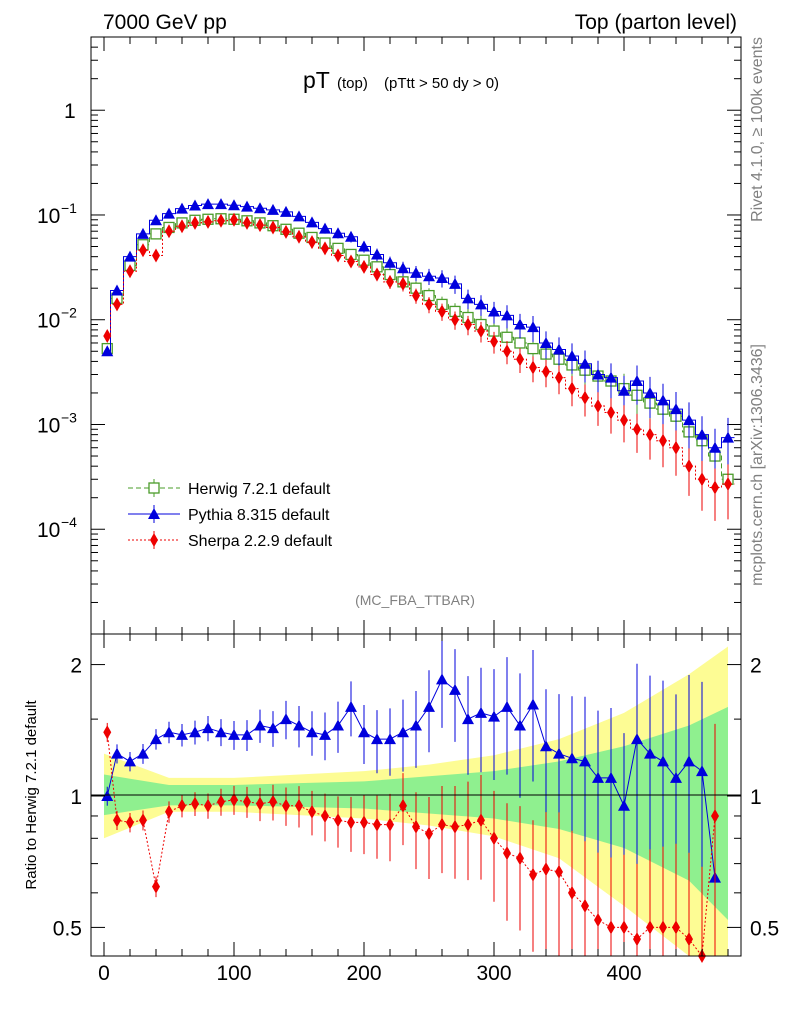 The image size is (786, 1024). What do you see at coordinates (76, 797) in the screenshot?
I see `ratio-y-tick-label: 1` at bounding box center [76, 797].